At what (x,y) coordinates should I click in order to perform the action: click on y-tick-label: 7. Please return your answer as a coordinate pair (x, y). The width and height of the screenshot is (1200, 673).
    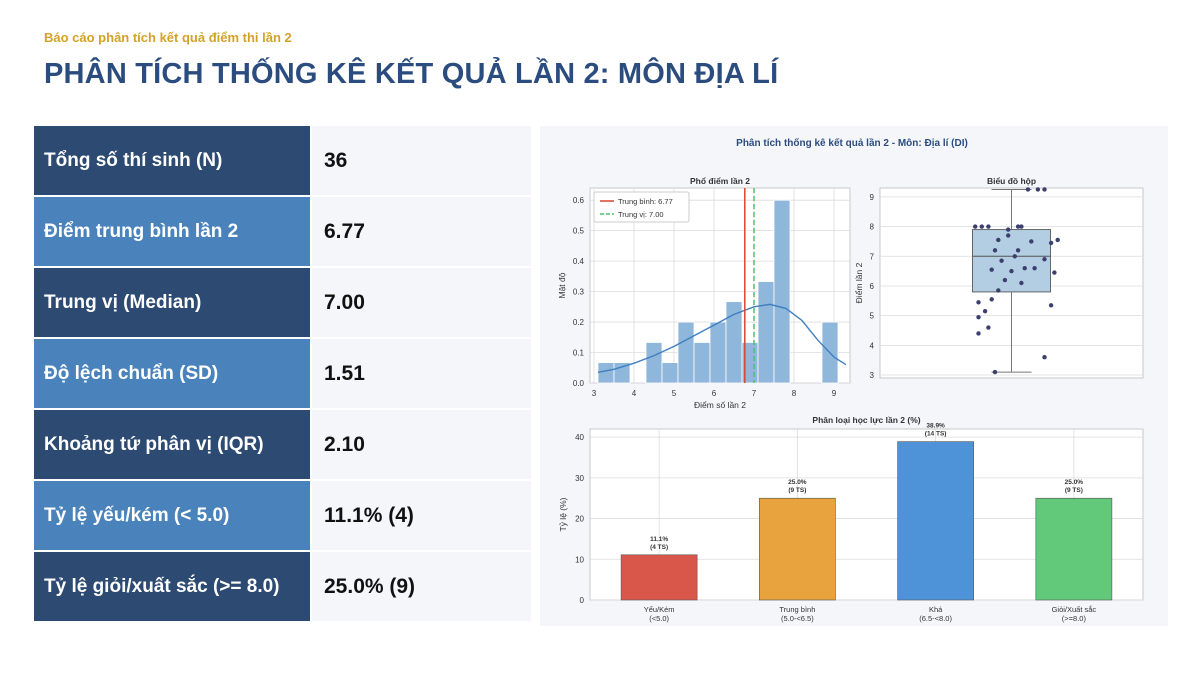
    Looking at the image, I should click on (872, 256).